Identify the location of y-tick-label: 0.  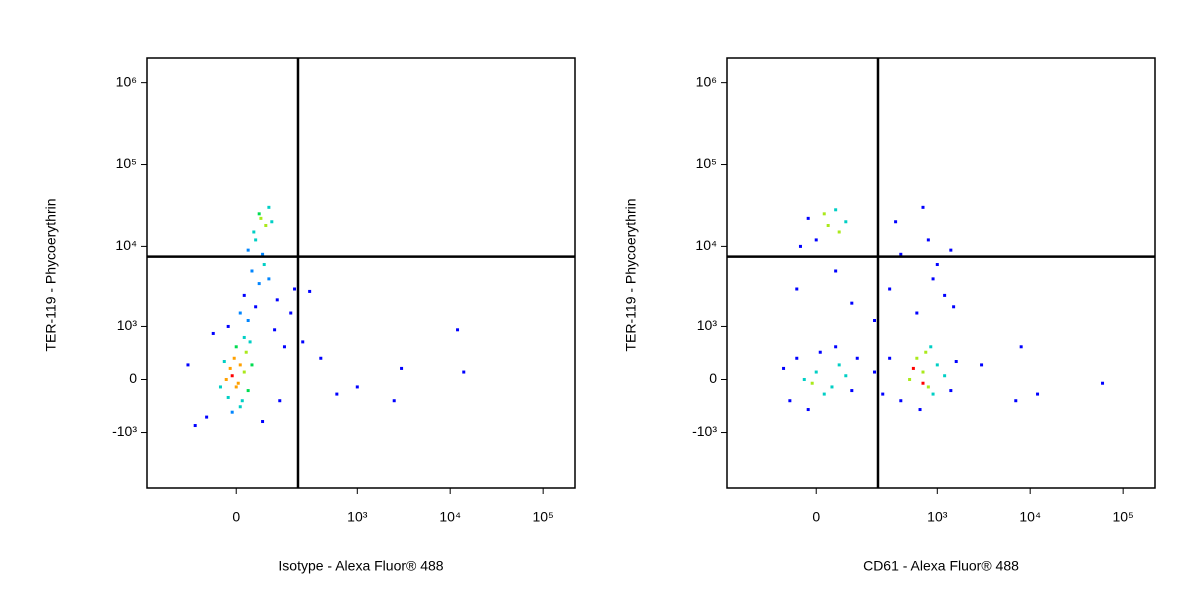
(133, 378).